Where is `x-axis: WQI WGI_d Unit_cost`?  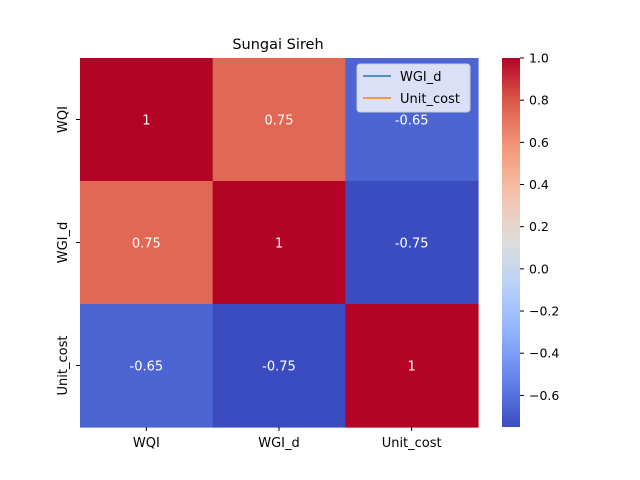 x-axis: WQI WGI_d Unit_cost is located at coordinates (287, 439).